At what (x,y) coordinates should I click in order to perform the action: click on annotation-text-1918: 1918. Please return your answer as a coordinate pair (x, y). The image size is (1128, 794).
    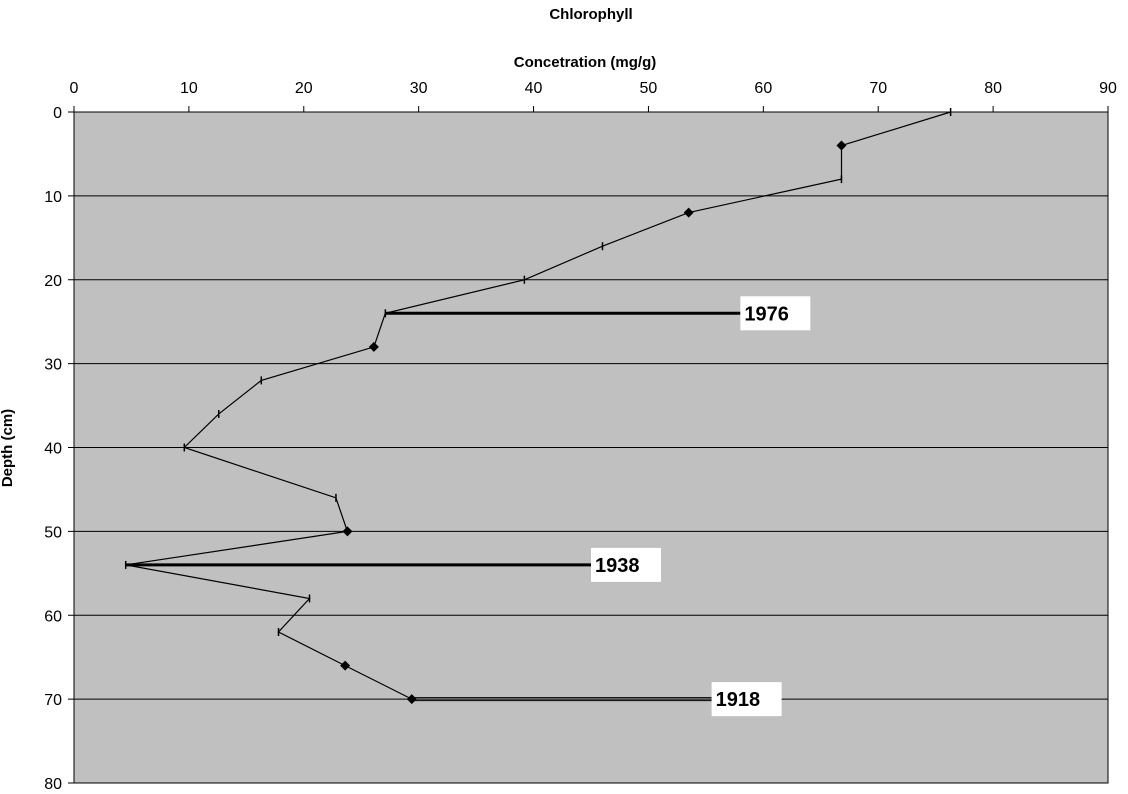
    Looking at the image, I should click on (738, 700).